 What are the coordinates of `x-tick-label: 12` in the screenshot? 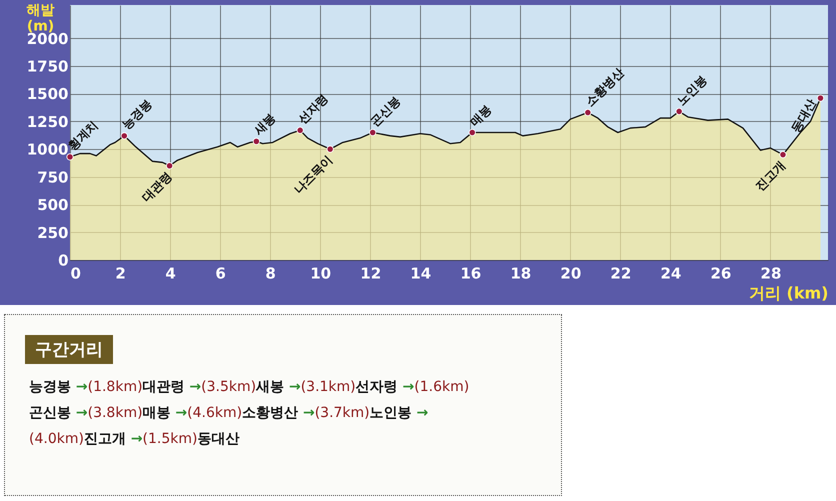 It's located at (371, 273).